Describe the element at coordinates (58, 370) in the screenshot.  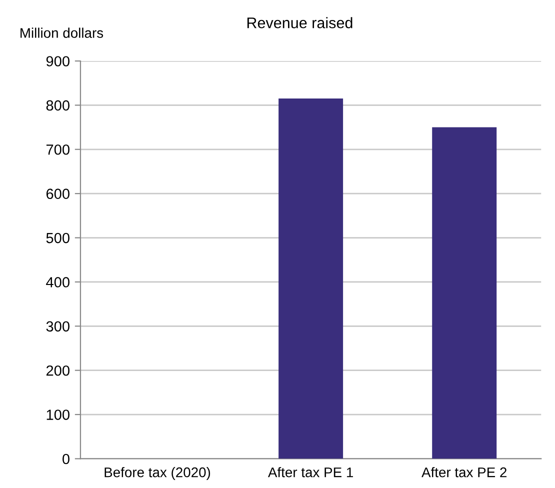
I see `y-tick-label: 200` at that location.